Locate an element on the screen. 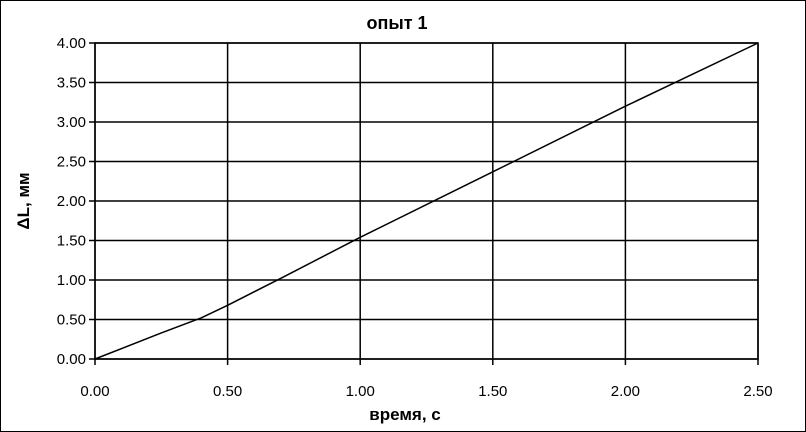  chart-title: опыт 1 is located at coordinates (396, 23).